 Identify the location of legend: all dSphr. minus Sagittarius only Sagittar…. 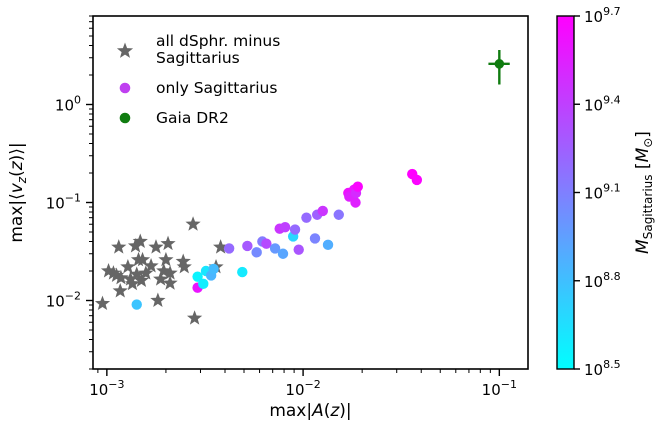
(198, 79).